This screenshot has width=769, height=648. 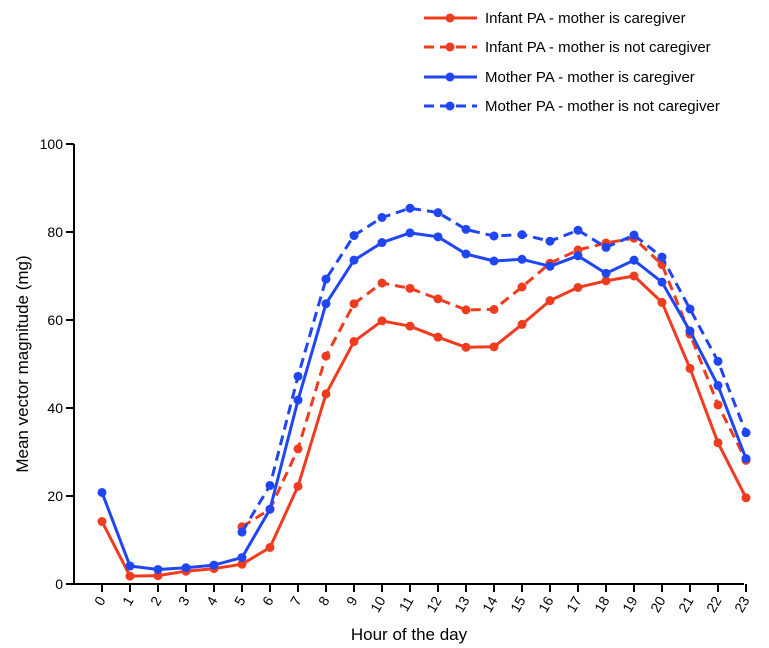 What do you see at coordinates (602, 604) in the screenshot?
I see `x-tick-label: 18` at bounding box center [602, 604].